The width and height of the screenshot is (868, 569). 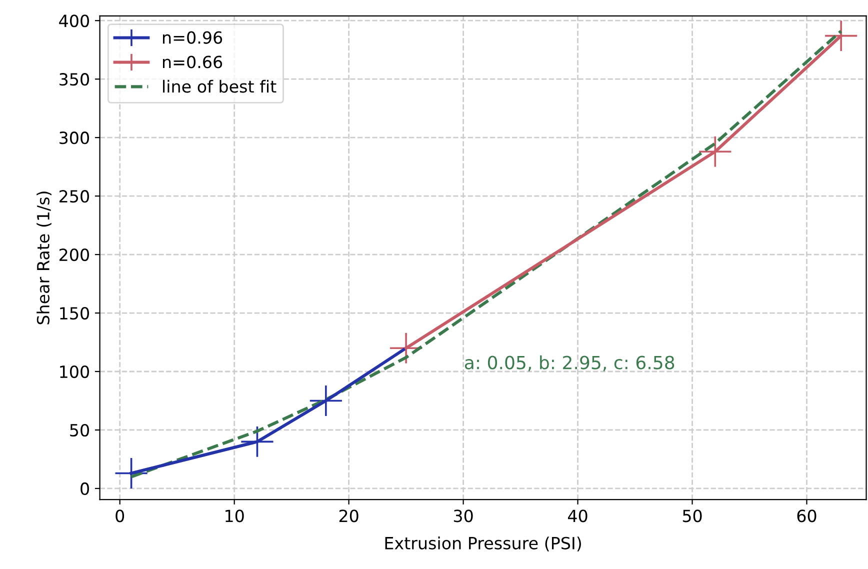 What do you see at coordinates (463, 516) in the screenshot?
I see `x-tick-label: 30` at bounding box center [463, 516].